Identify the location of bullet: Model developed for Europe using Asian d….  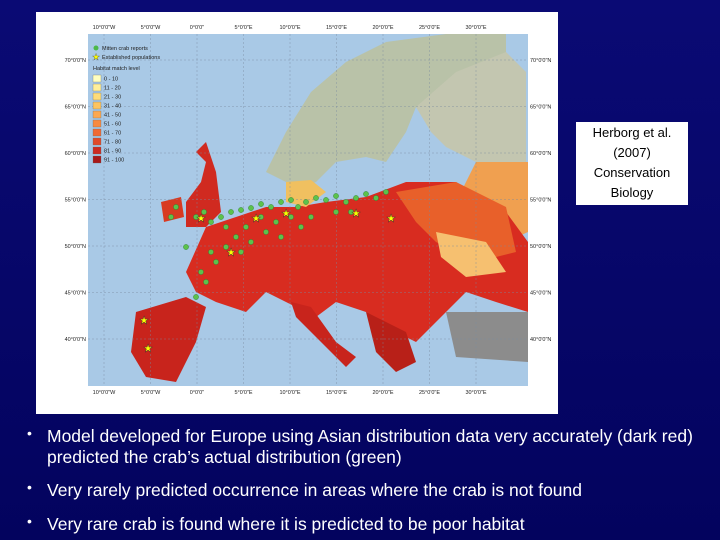
(370, 446).